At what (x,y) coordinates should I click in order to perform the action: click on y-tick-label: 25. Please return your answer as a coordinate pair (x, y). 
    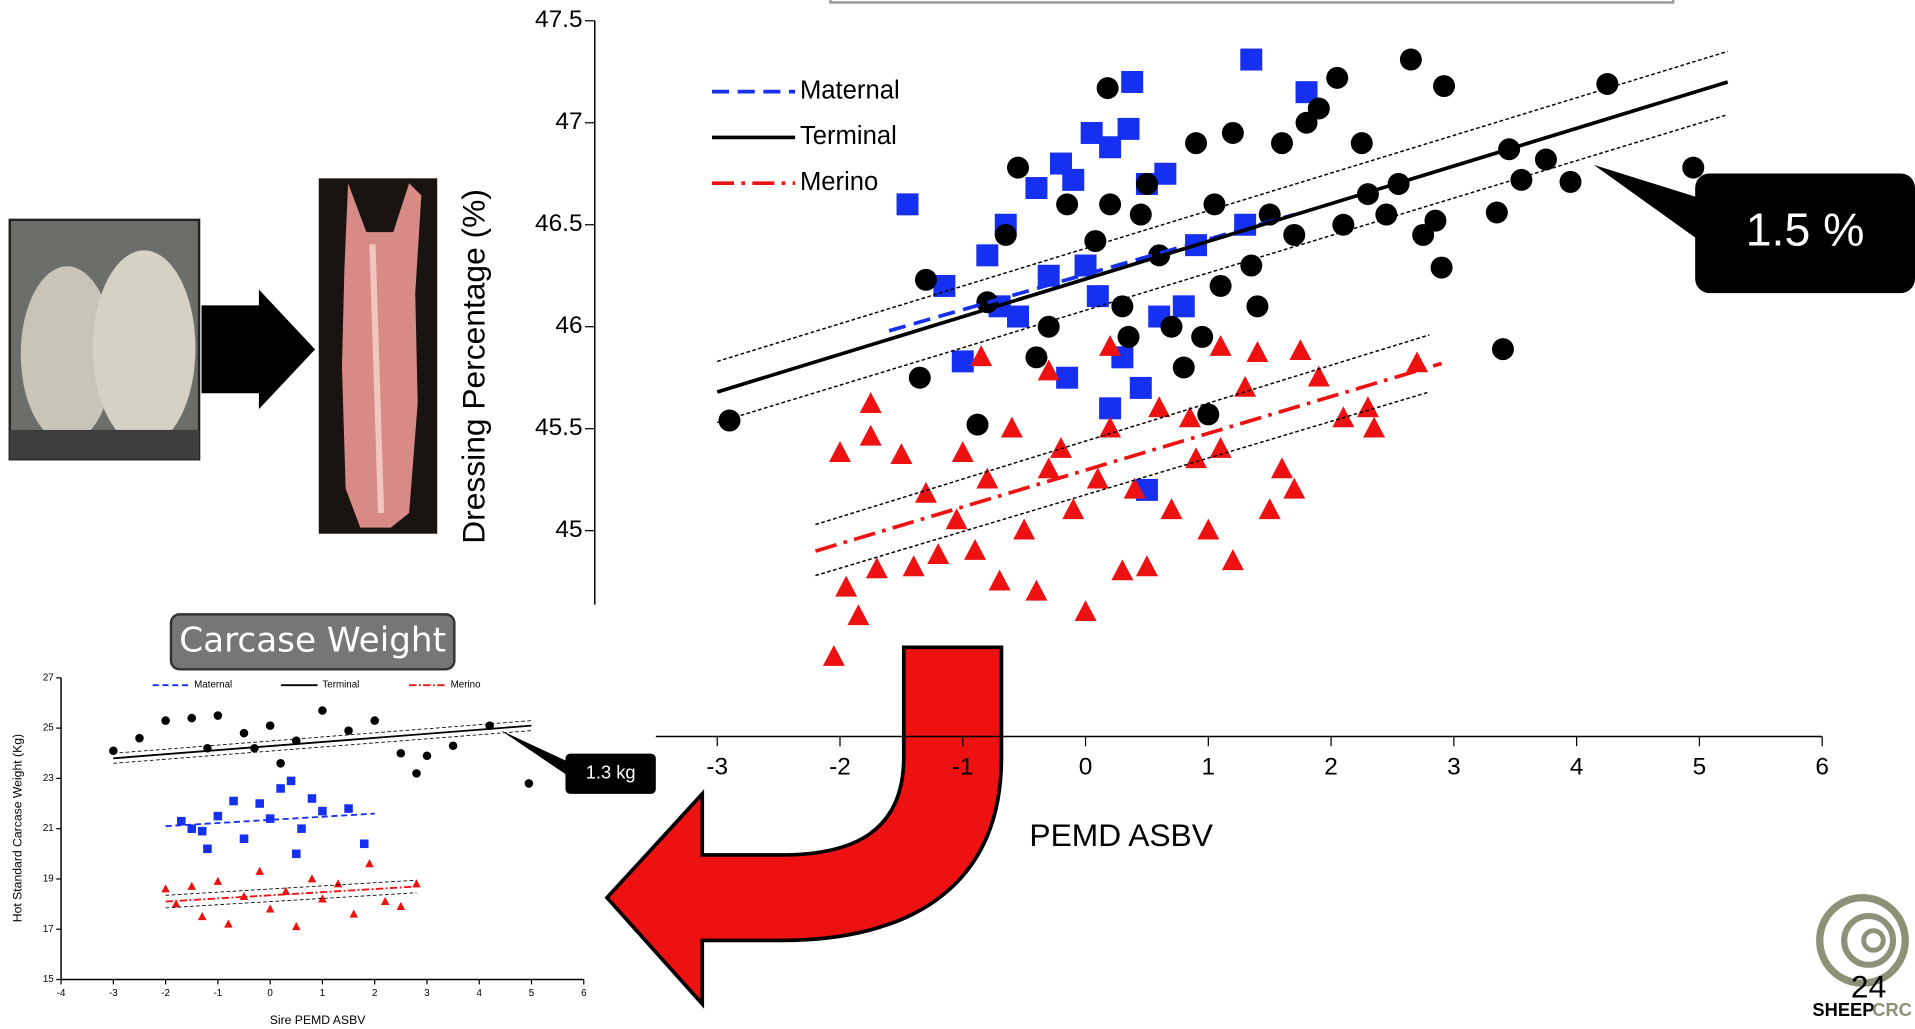
    Looking at the image, I should click on (48, 728).